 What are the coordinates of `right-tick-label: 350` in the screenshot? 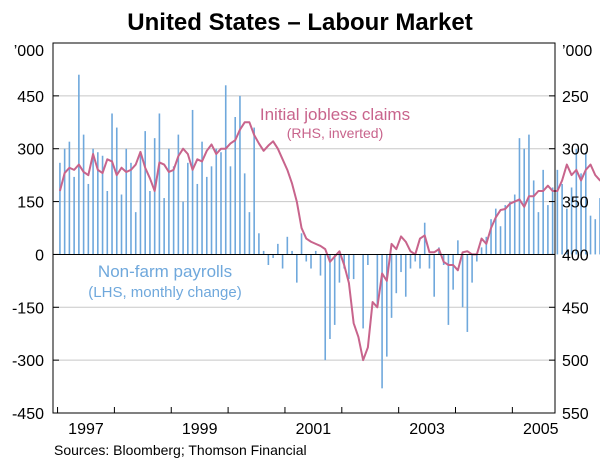 It's located at (575, 203).